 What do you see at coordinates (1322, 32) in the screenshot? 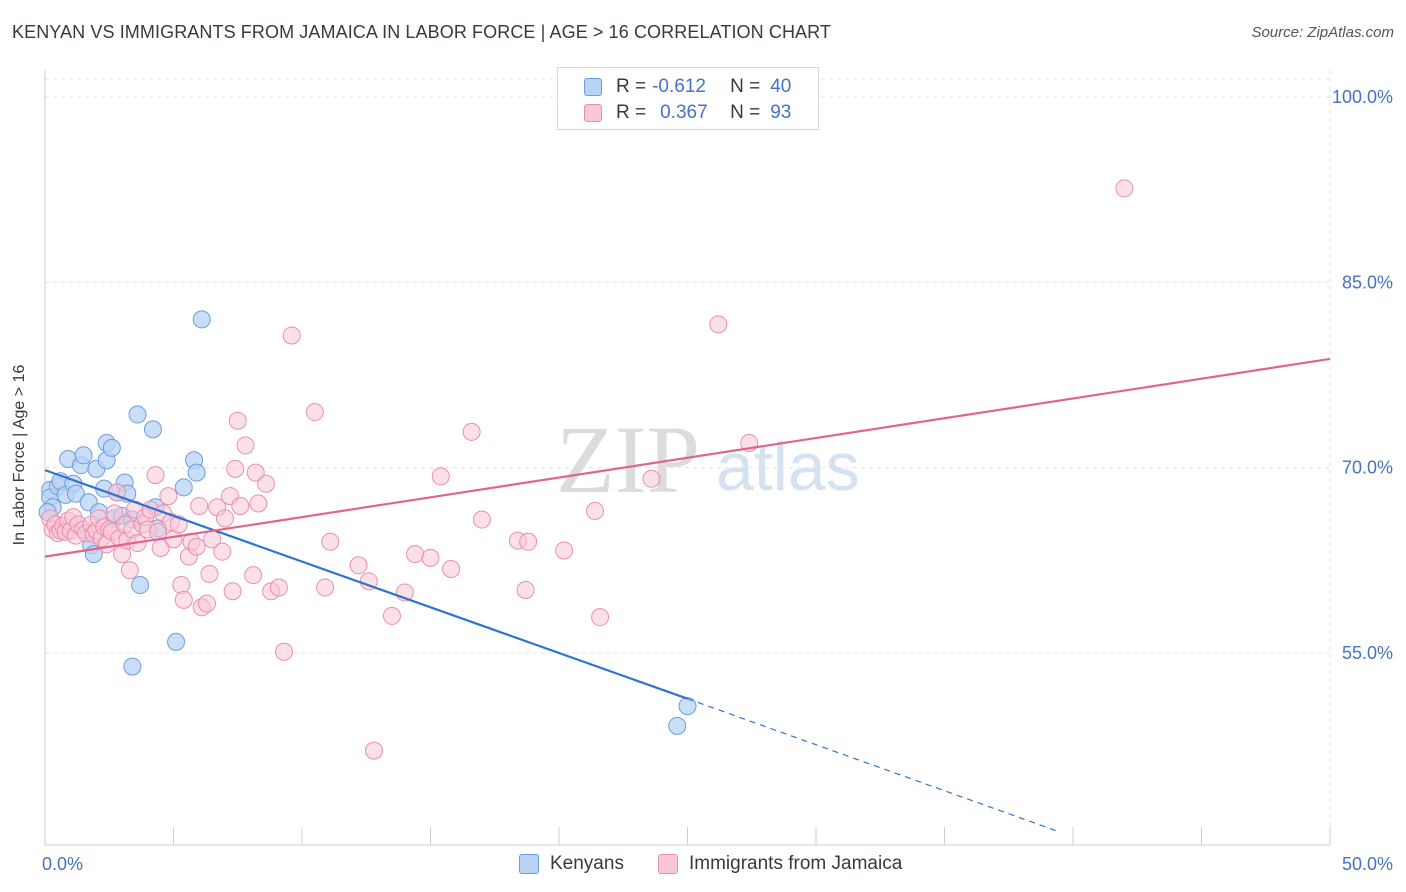
I see `source-label: Source: ZipAtlas.com` at bounding box center [1322, 32].